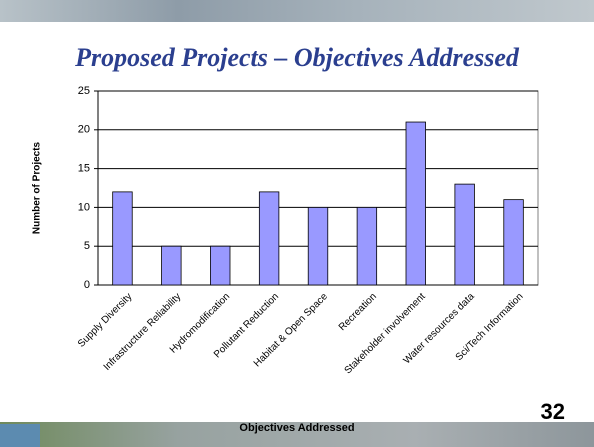  I want to click on y-tick-label: 0, so click(87, 285).